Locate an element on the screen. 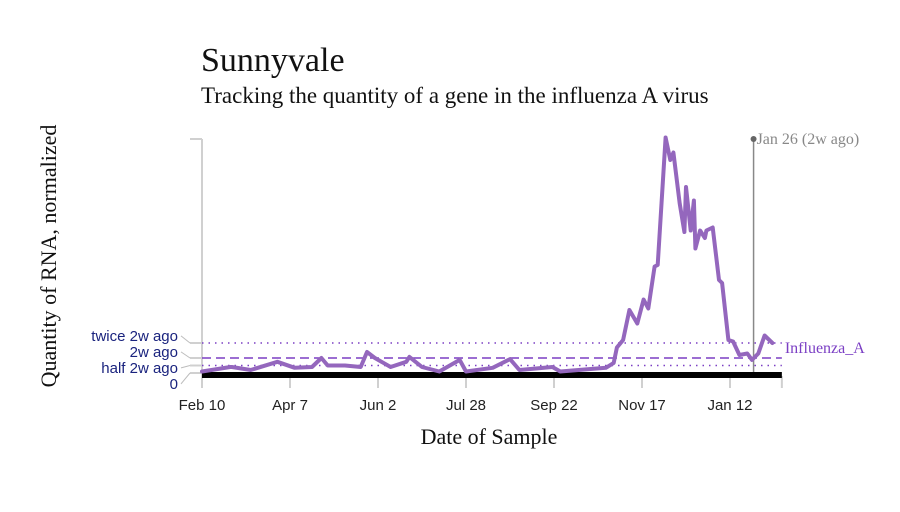 The width and height of the screenshot is (900, 512). x-axis-label: Date of Sample is located at coordinates (489, 436).